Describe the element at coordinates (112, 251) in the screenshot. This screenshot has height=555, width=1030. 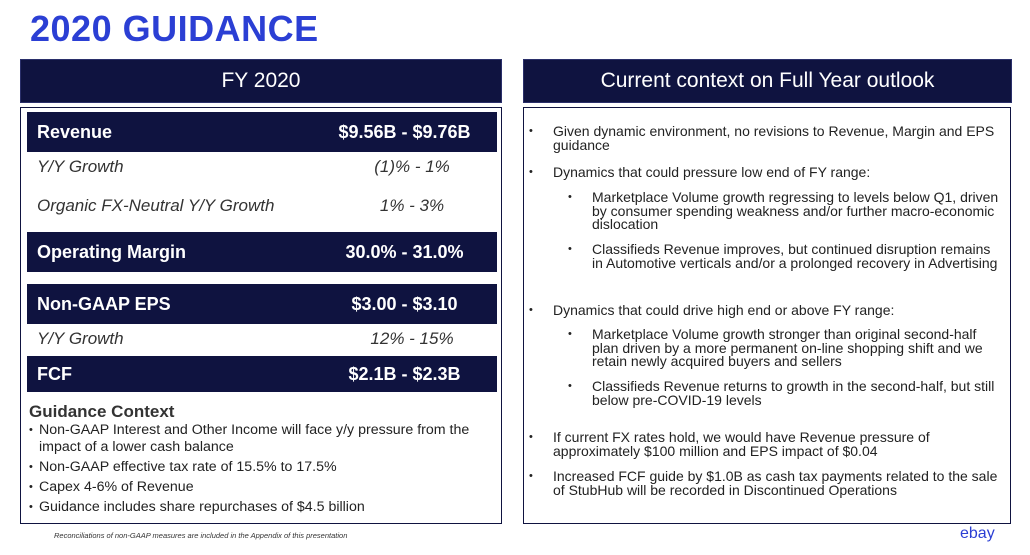
I see `row-label: Operating Margin` at that location.